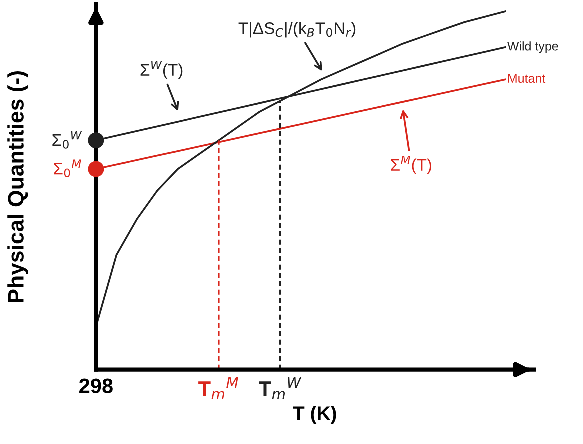 This screenshot has width=583, height=444. I want to click on text: T|ΔS$_{C}$|/(k$_{B}$T$_{0}$N$_{r}$), so click(297, 30).